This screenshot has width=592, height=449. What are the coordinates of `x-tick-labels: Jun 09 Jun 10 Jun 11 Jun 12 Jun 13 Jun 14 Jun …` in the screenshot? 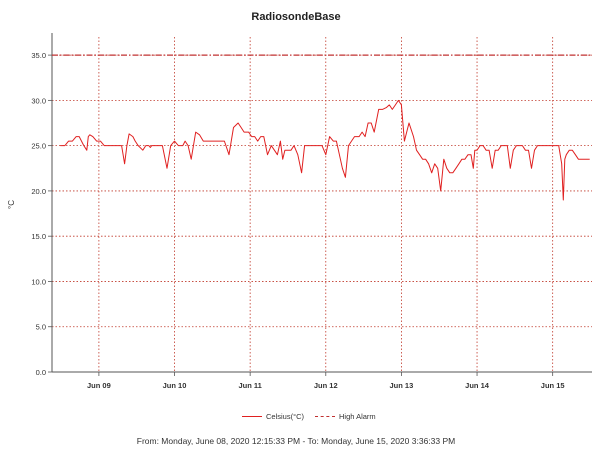 It's located at (326, 385).